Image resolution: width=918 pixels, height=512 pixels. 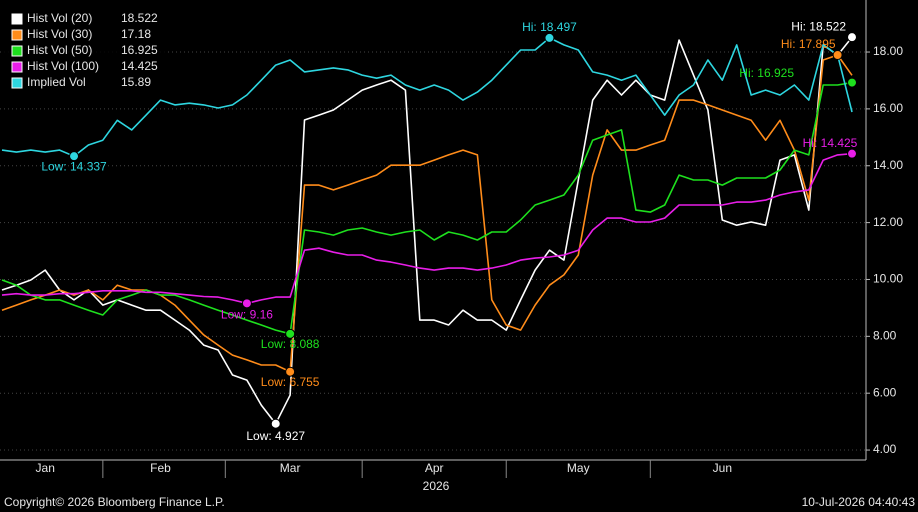 What do you see at coordinates (139, 50) in the screenshot?
I see `legend-value: 16.925` at bounding box center [139, 50].